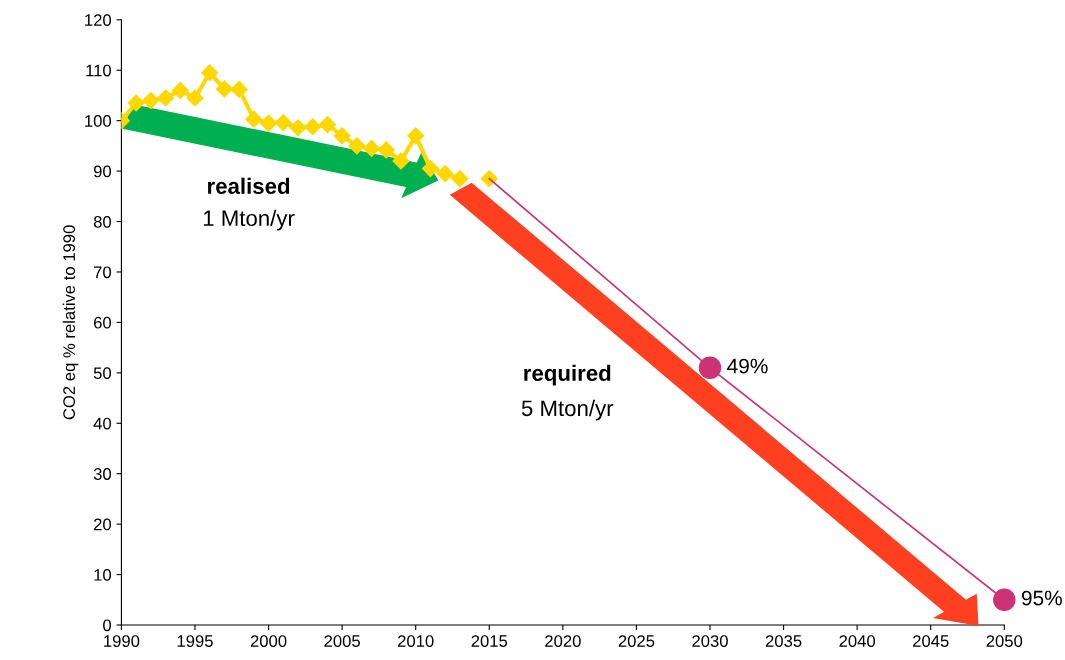 This screenshot has height=660, width=1065. I want to click on x-tick-label: 2030, so click(710, 641).